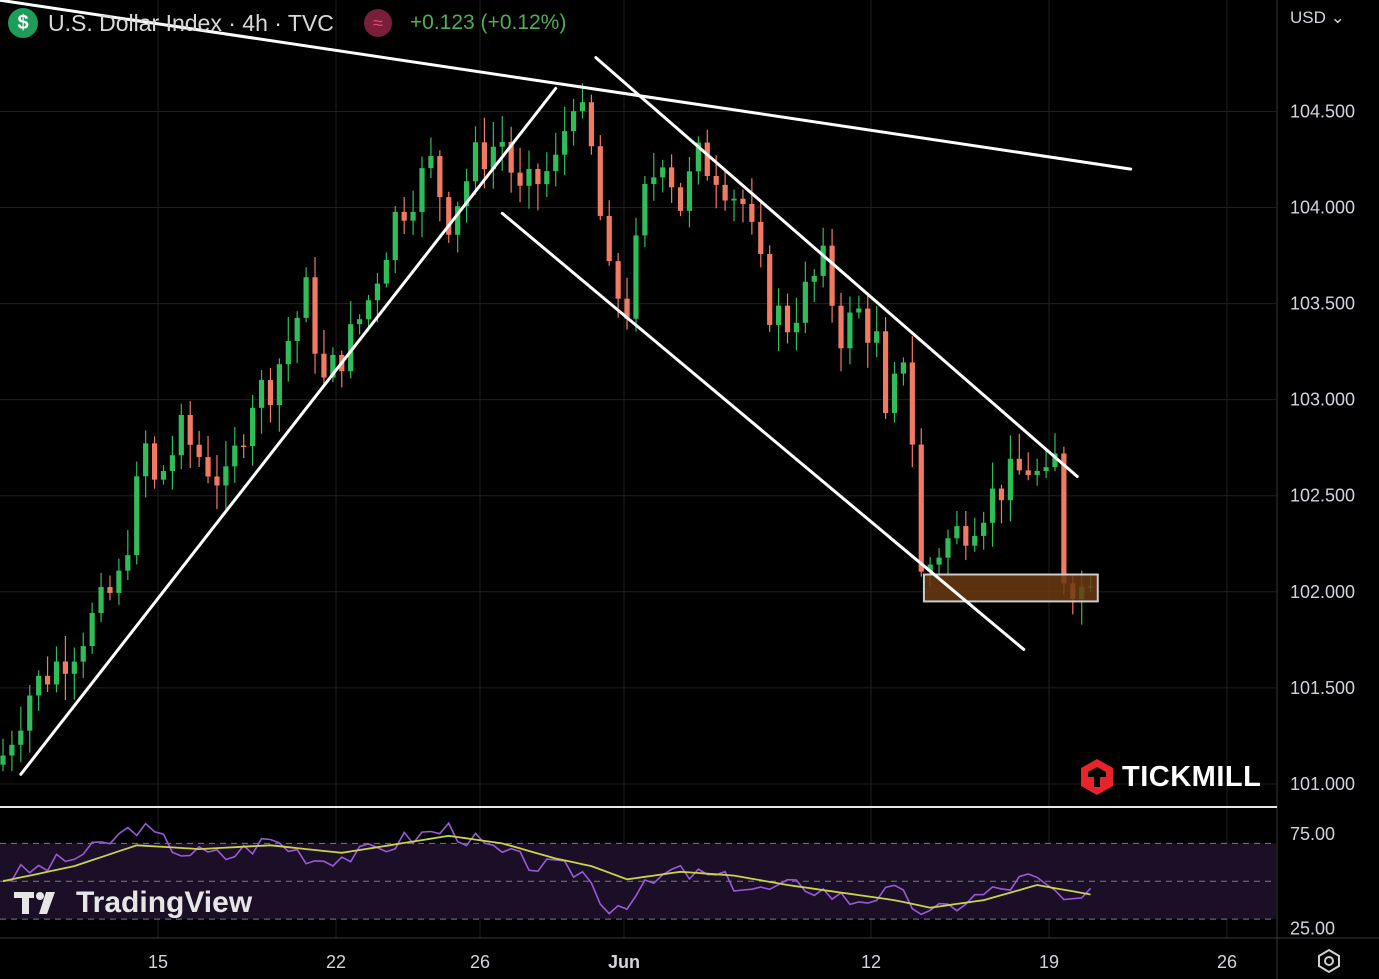 This screenshot has width=1379, height=979. I want to click on price-tick-label: 104.500, so click(1322, 111).